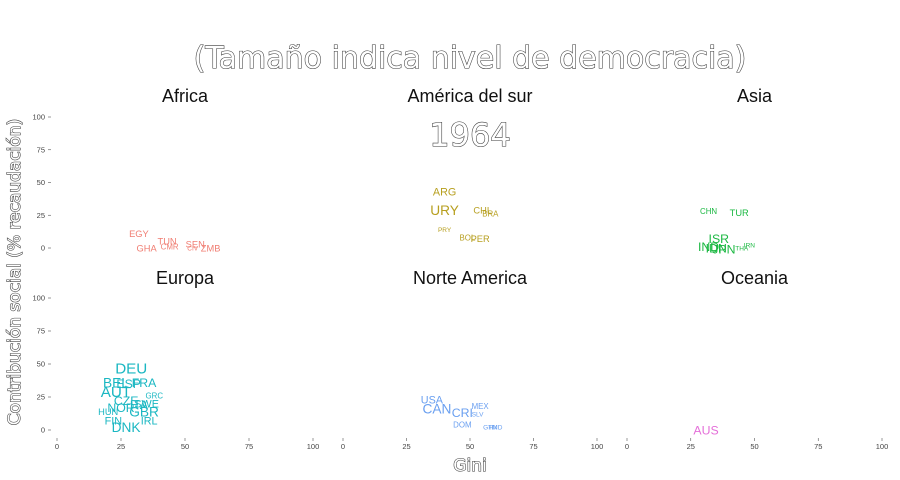  I want to click on chart-title: (Tamaño indica nivel de democracia), so click(470, 58).